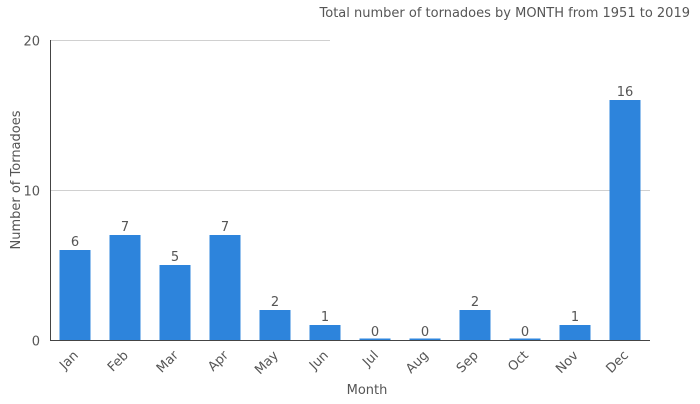 The width and height of the screenshot is (700, 404). What do you see at coordinates (218, 361) in the screenshot?
I see `x-tick-label: Apr` at bounding box center [218, 361].